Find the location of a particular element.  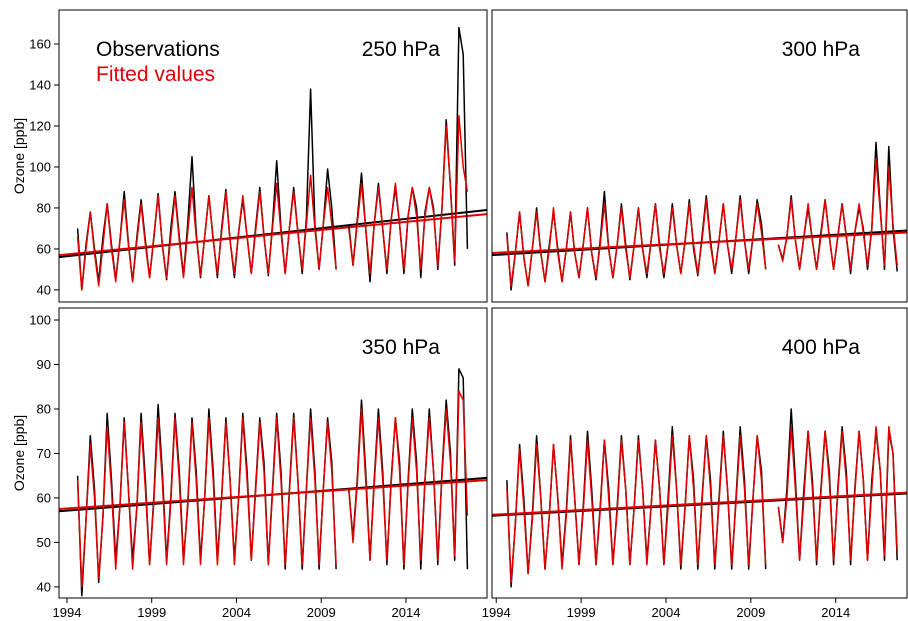

legend-entry: Observations is located at coordinates (158, 49).